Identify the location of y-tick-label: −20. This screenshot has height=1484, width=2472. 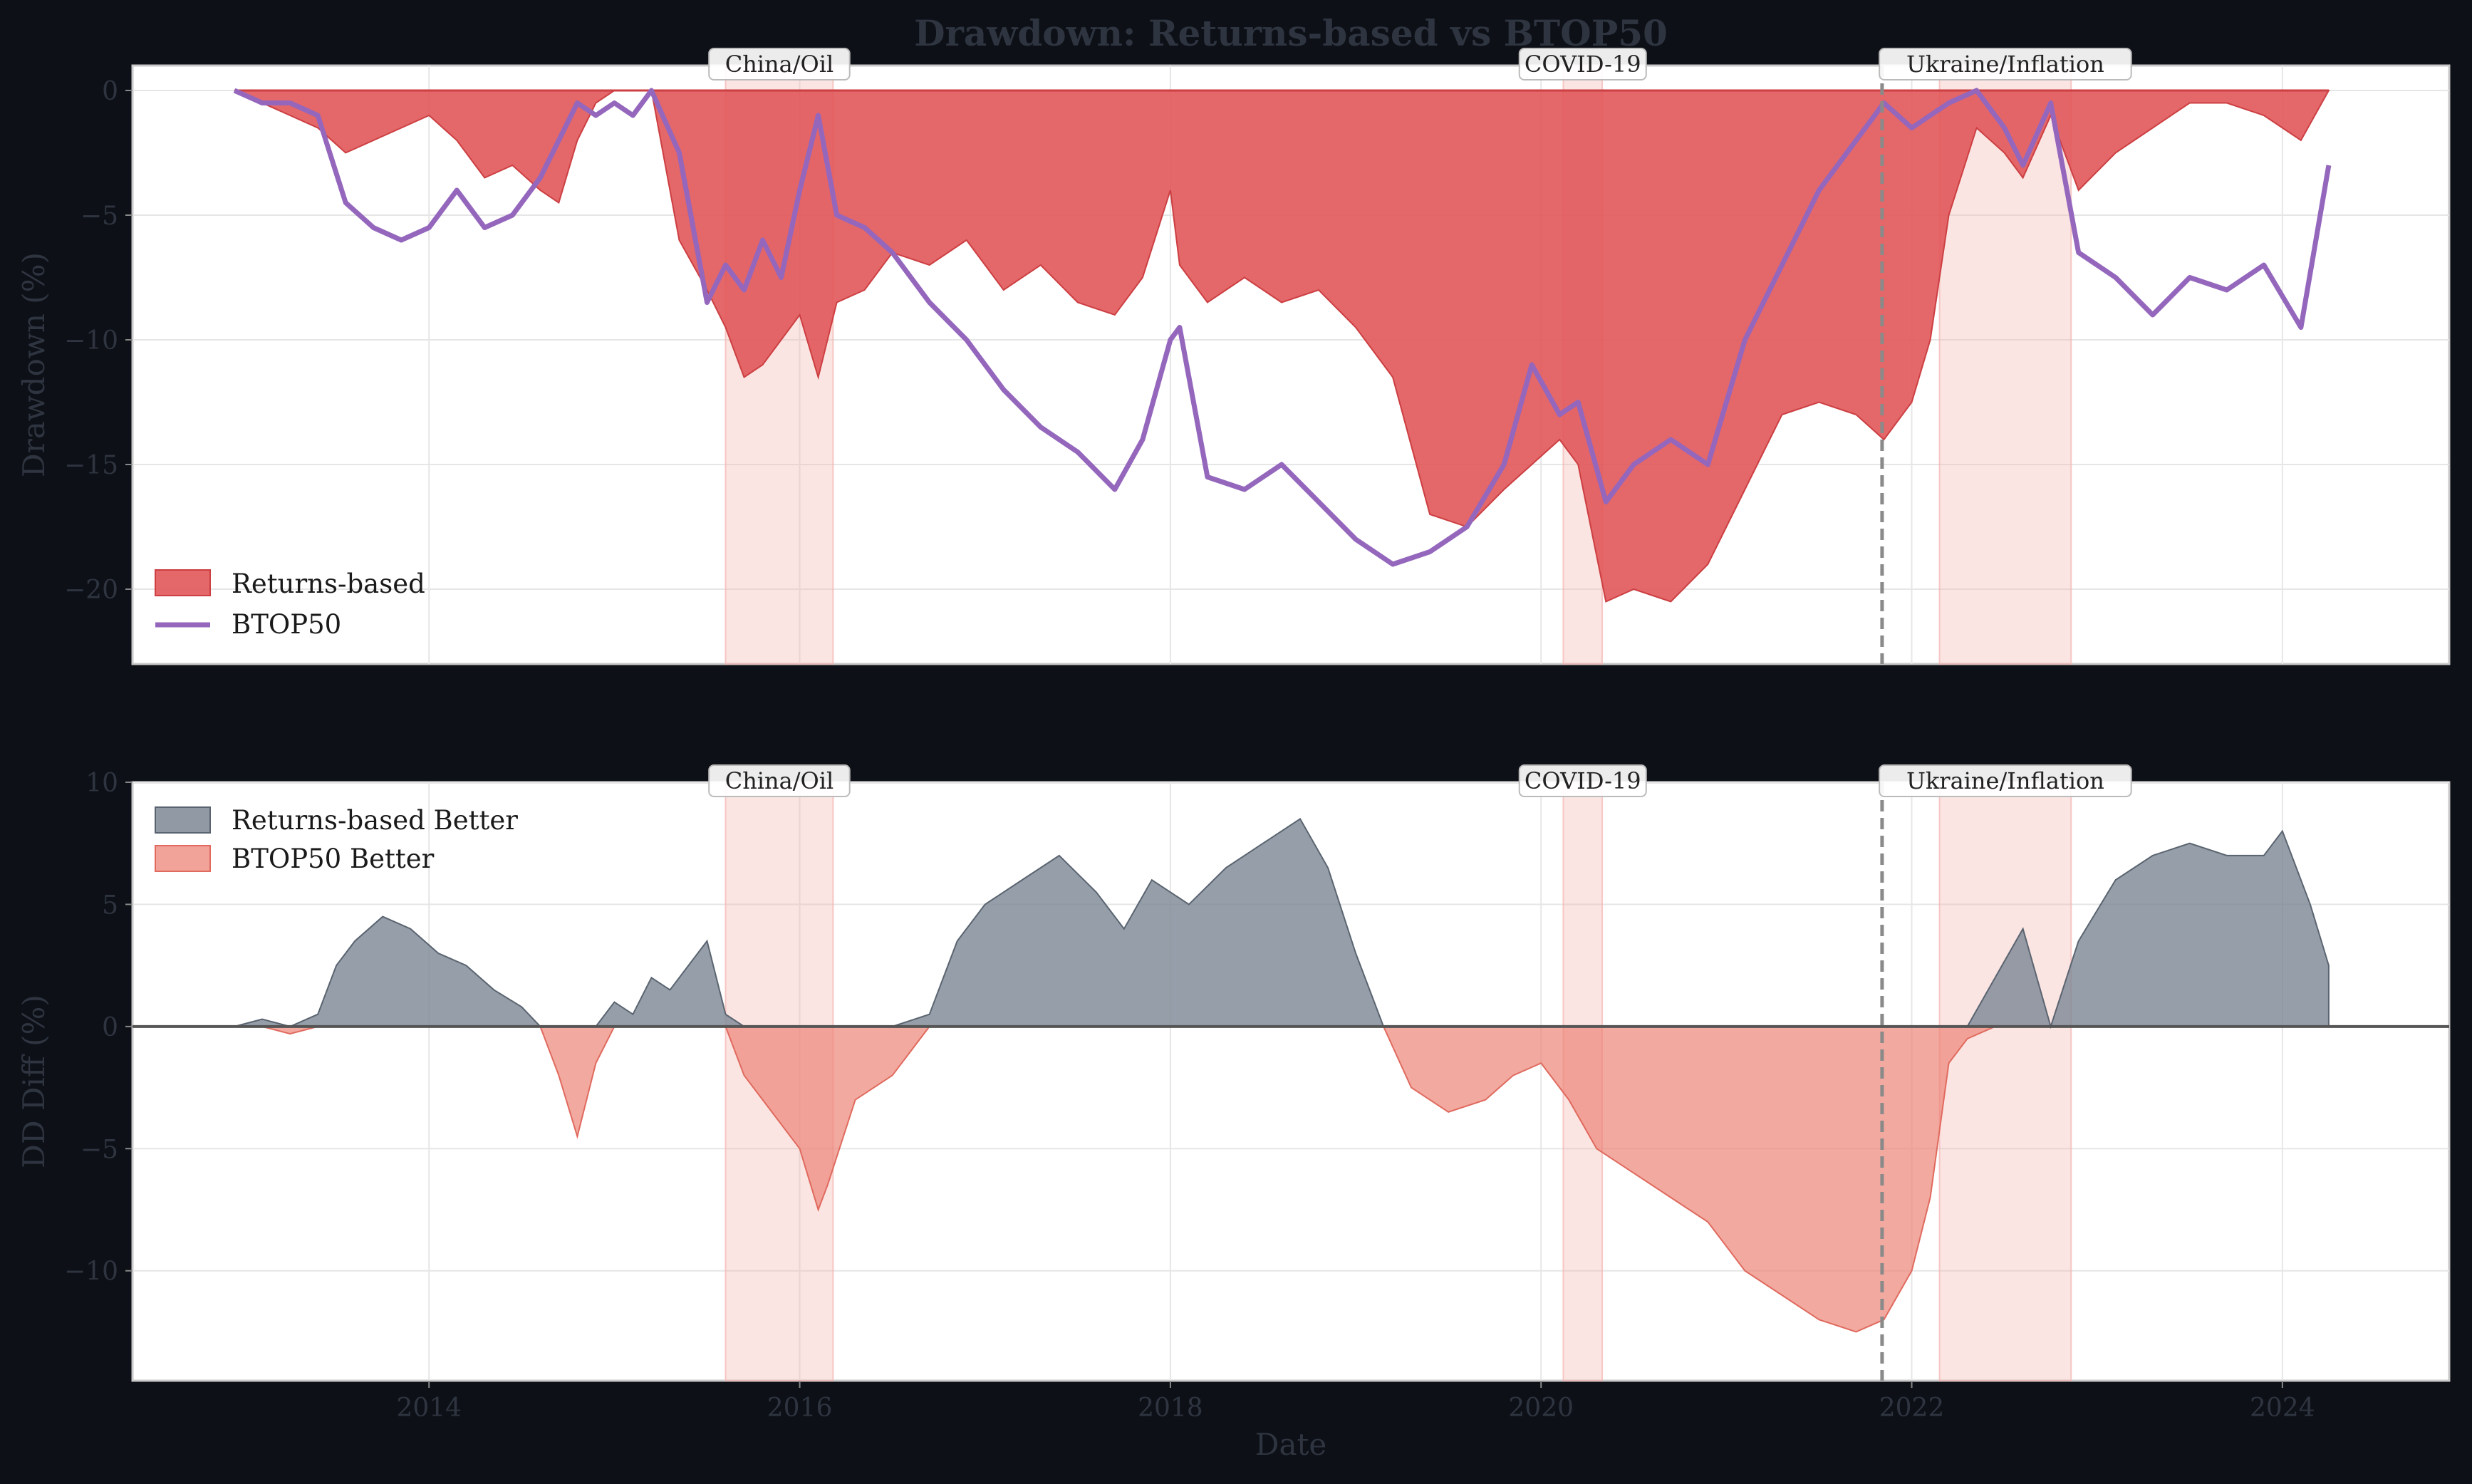
(91, 590).